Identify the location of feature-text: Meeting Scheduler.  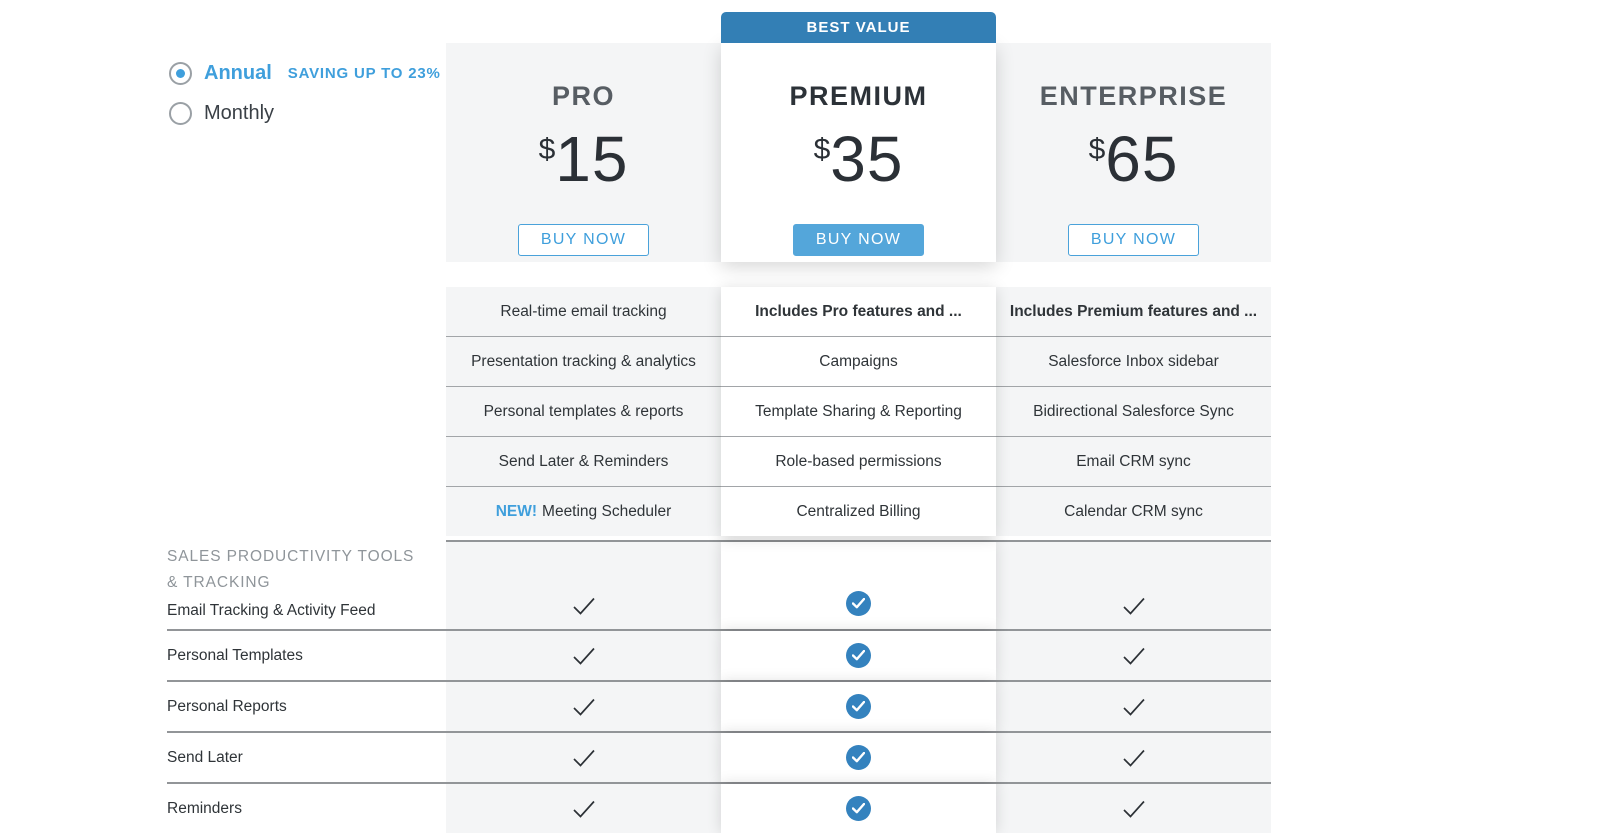
(607, 511).